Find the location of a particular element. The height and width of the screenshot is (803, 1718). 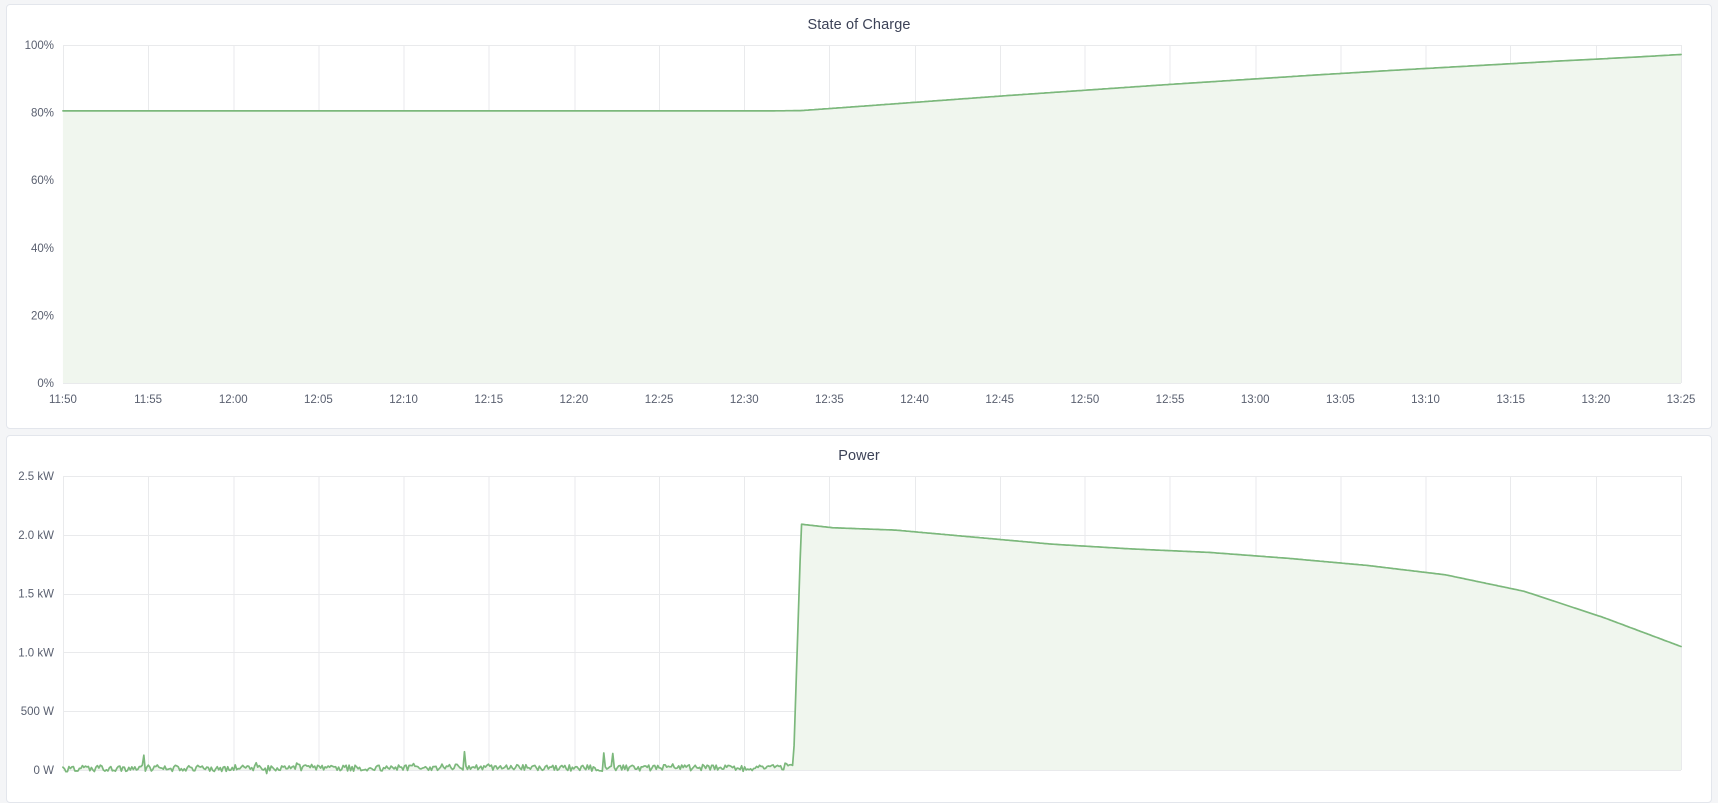

x-axis-tick-label: 12:20 is located at coordinates (574, 399).